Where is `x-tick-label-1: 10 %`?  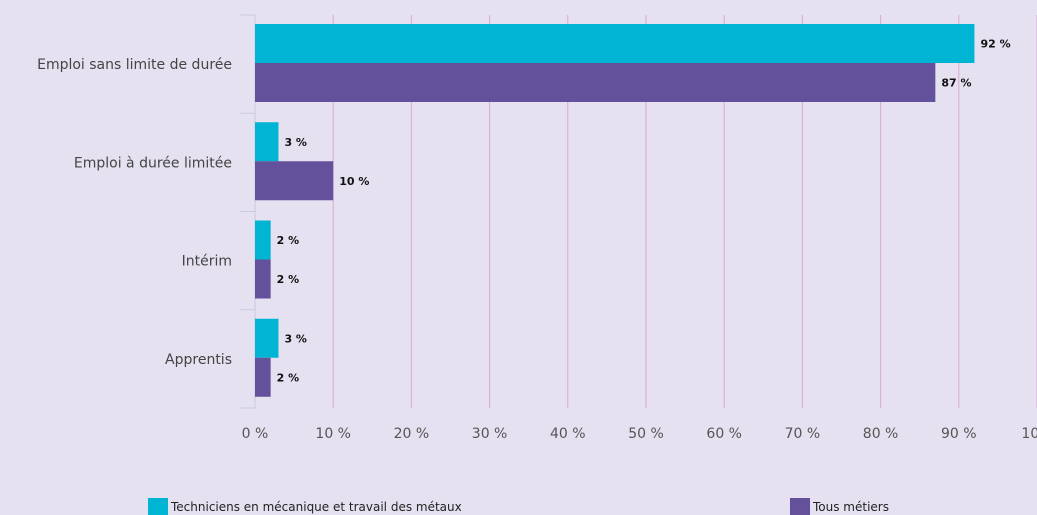 x-tick-label-1: 10 % is located at coordinates (333, 434).